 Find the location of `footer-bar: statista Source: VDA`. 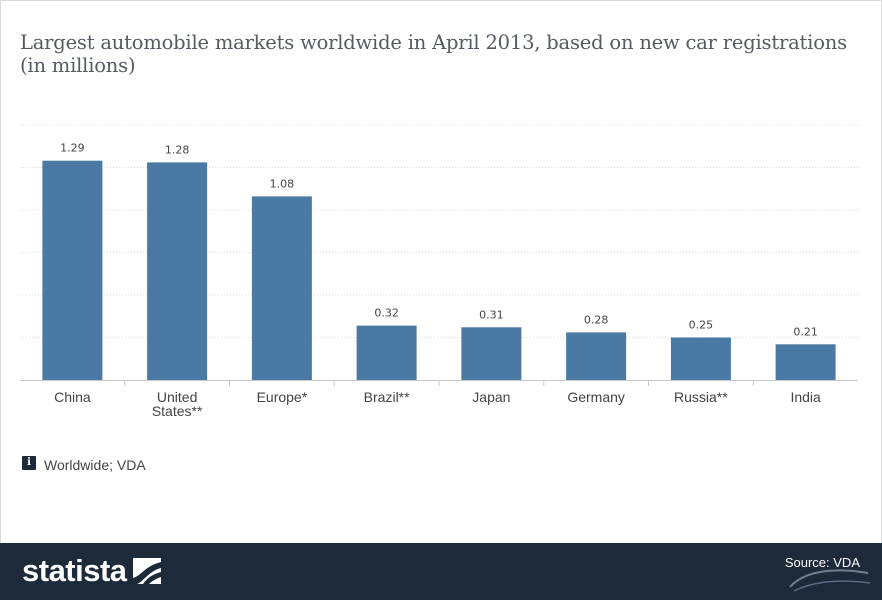

footer-bar: statista Source: VDA is located at coordinates (441, 571).